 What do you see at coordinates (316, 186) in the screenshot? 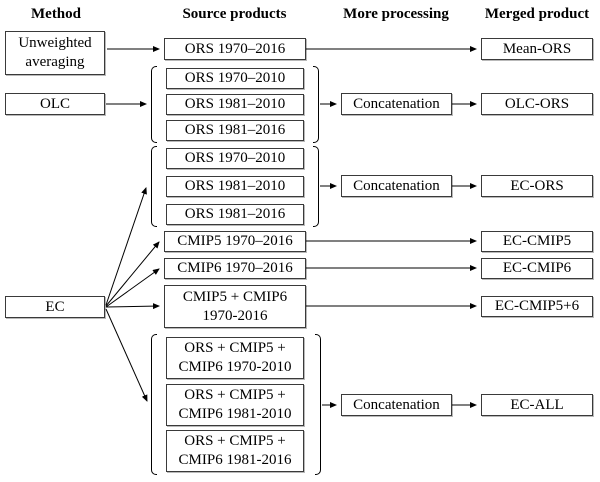
I see `bracket-right-group2` at bounding box center [316, 186].